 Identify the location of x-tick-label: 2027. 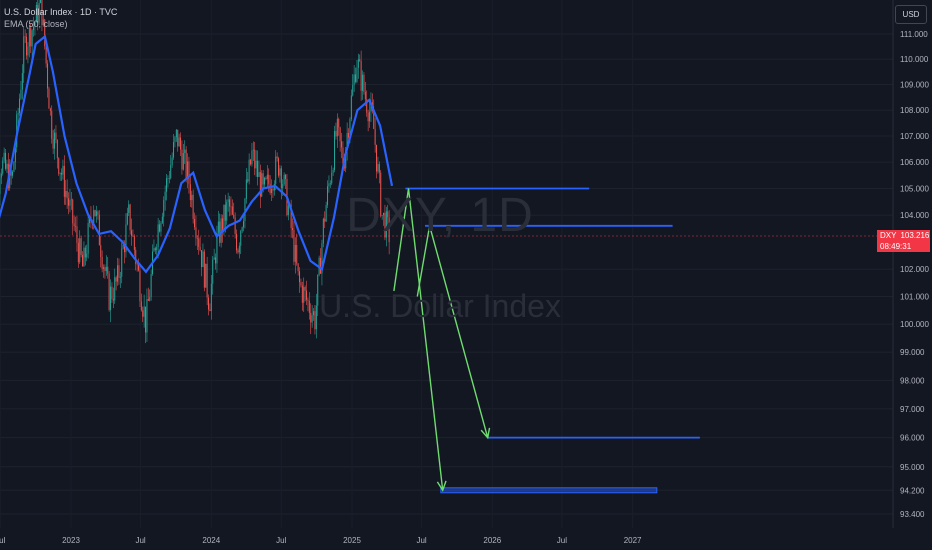
(633, 540).